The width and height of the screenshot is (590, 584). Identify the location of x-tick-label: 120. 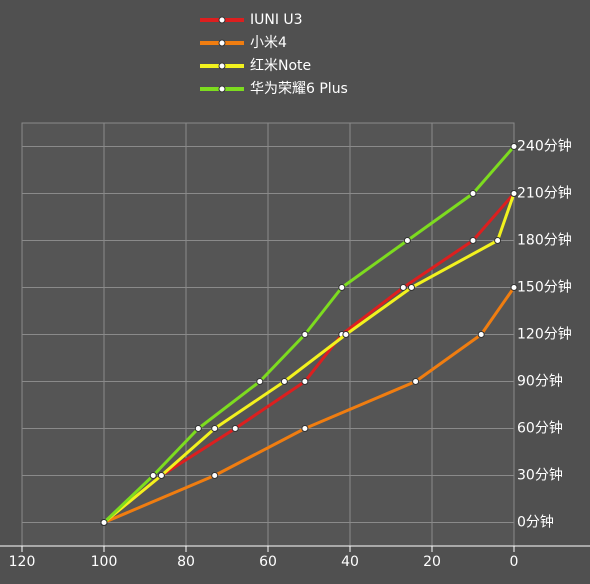
(22, 562).